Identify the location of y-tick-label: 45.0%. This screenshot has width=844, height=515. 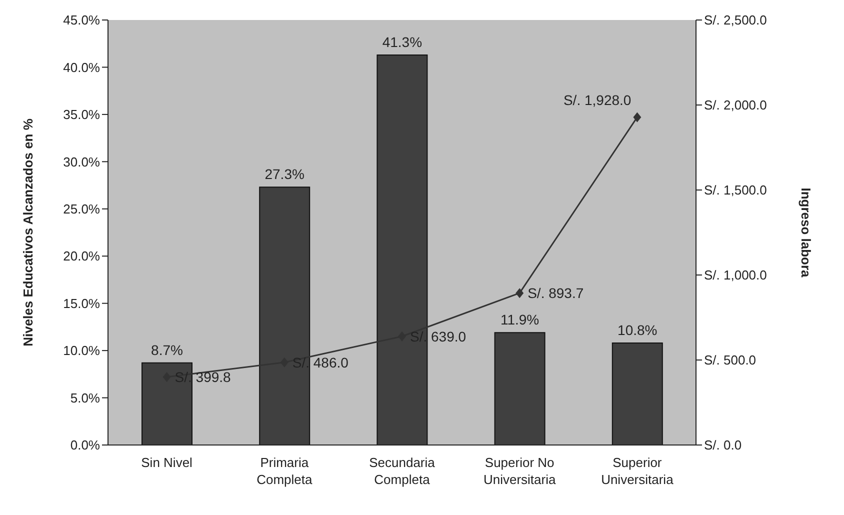
(81, 20).